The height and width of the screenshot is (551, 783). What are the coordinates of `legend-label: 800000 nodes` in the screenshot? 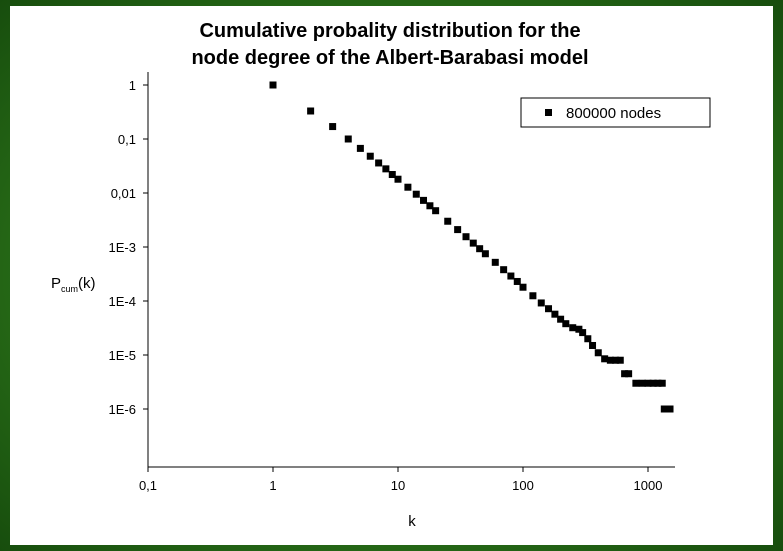 It's located at (613, 113).